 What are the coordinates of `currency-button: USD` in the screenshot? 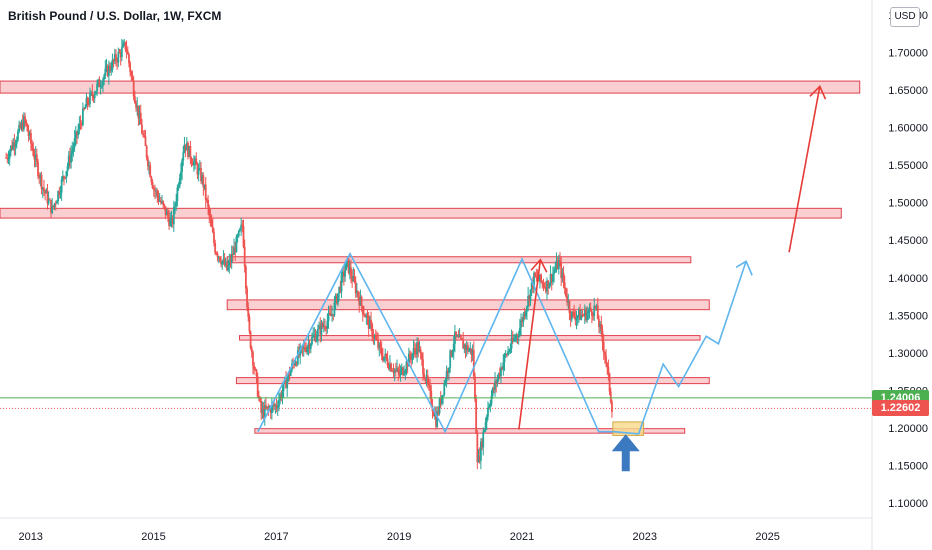 It's located at (905, 17).